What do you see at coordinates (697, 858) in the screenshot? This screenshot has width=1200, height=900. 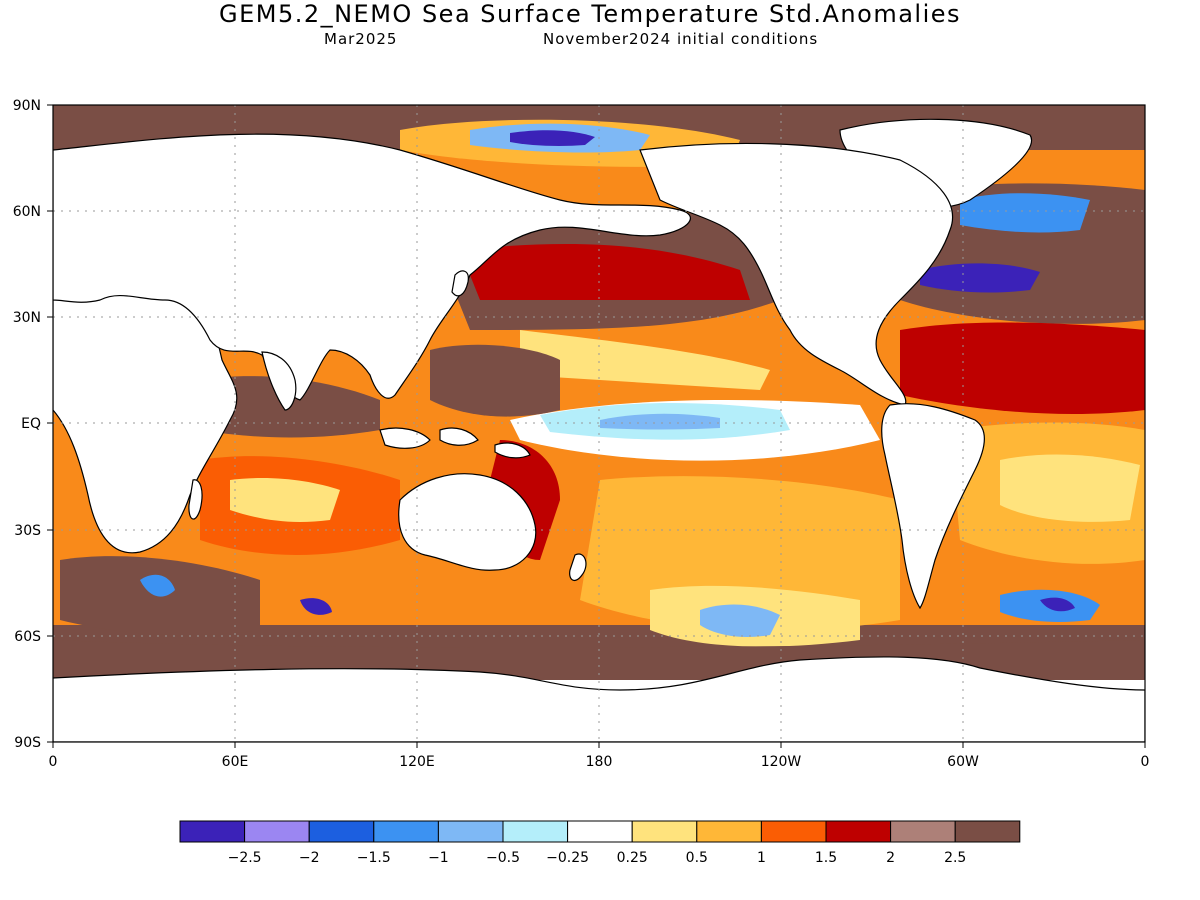 I see `colorbar-label: 0.5` at bounding box center [697, 858].